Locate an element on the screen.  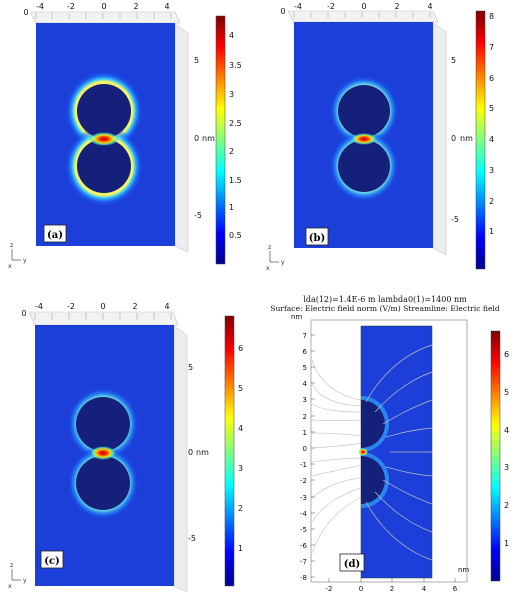
panel-c-x-tick: 4 is located at coordinates (166, 306).